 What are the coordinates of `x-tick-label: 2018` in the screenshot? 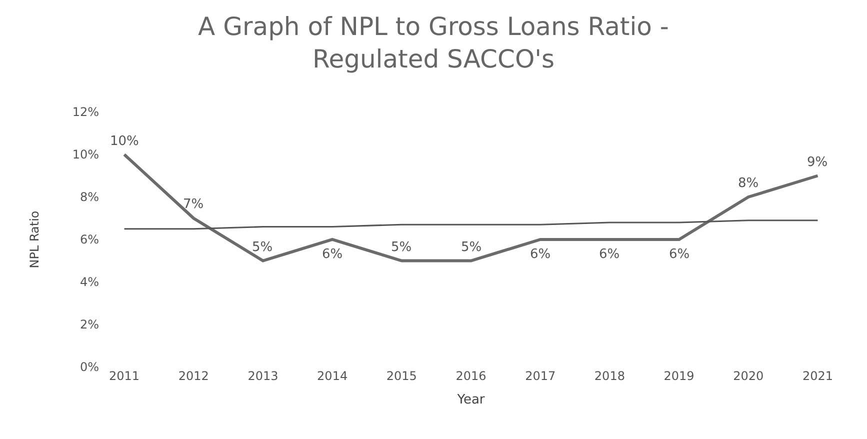 It's located at (609, 376).